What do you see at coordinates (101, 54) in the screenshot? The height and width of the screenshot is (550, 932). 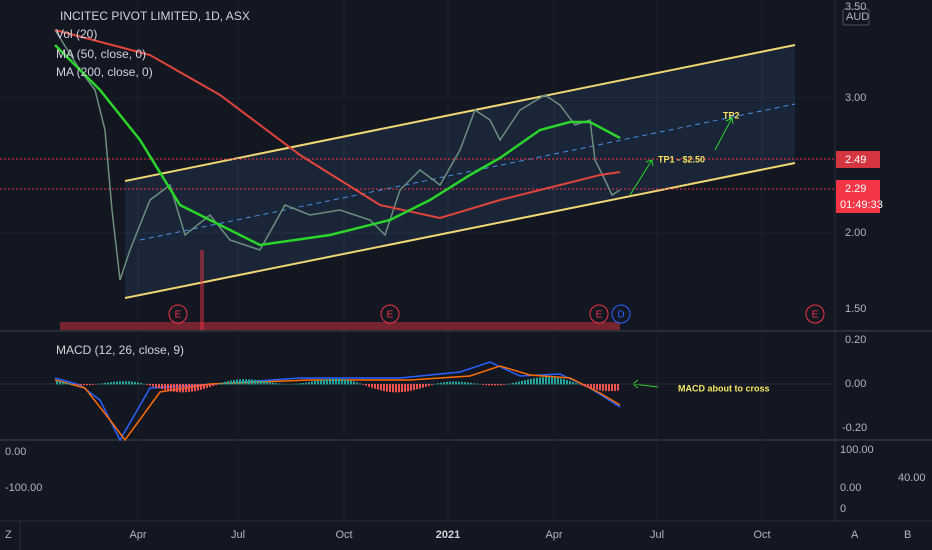 I see `indicator-label: MA (50, close, 0)` at bounding box center [101, 54].